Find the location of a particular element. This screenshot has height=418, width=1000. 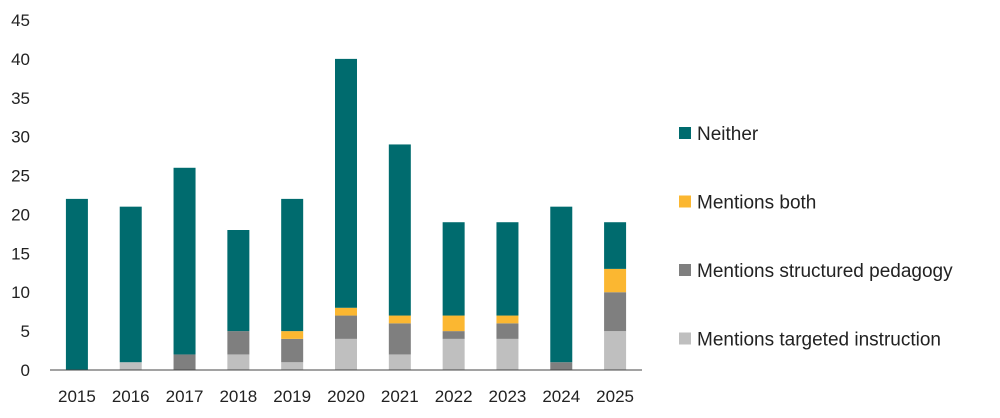

y-tick-label: 30 is located at coordinates (20, 137).